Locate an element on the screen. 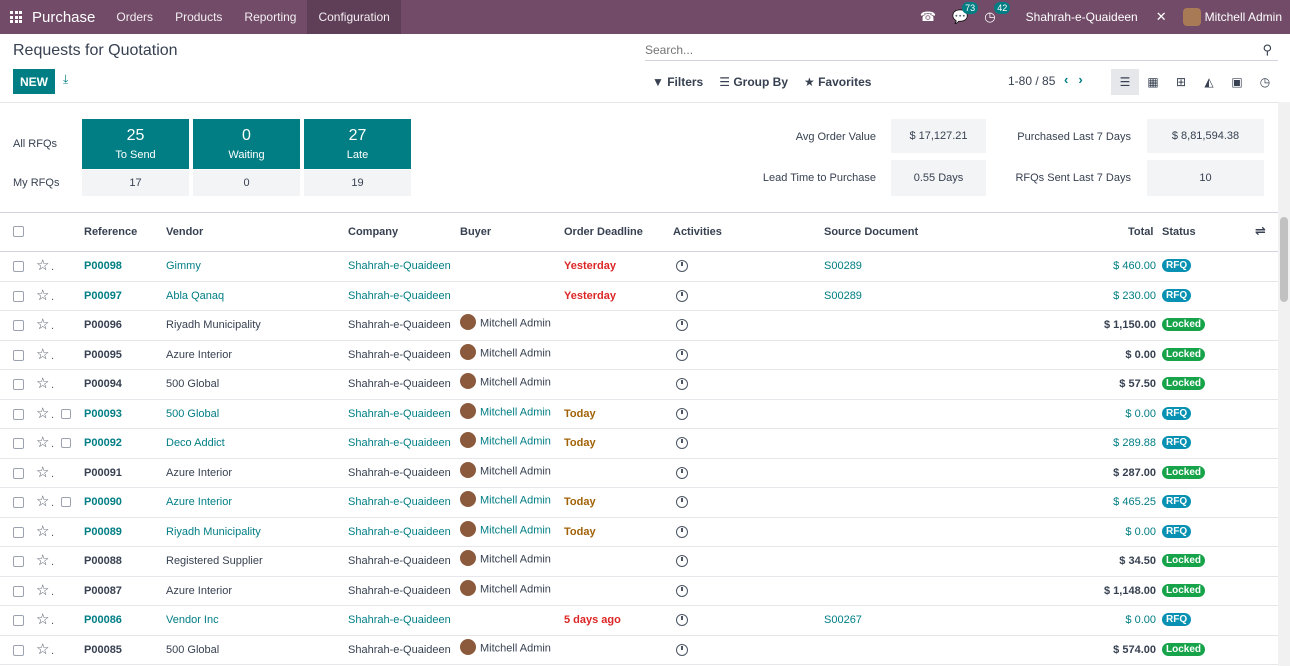 The width and height of the screenshot is (1290, 666). col-total: Total is located at coordinates (1141, 232).